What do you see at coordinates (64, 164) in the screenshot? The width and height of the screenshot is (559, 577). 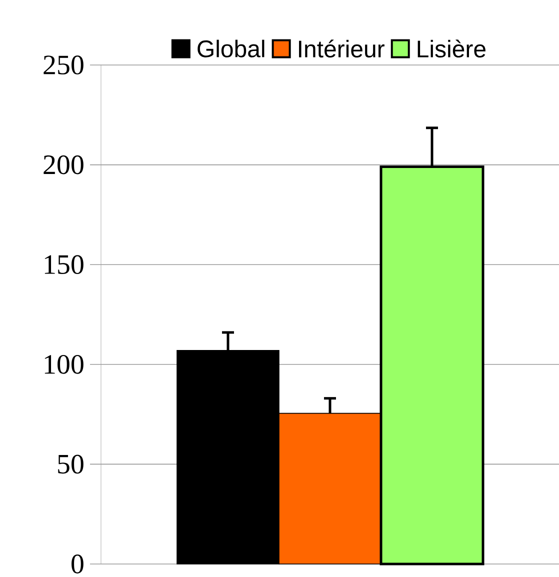 I see `y-tick-label: 200` at bounding box center [64, 164].